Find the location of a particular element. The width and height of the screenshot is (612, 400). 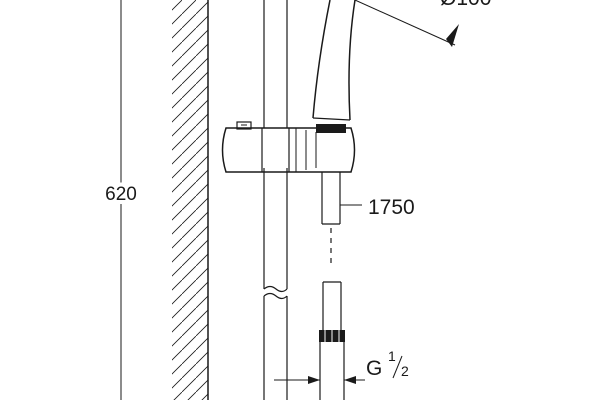

head-diameter-dimension: Ø100 is located at coordinates (422, 23).